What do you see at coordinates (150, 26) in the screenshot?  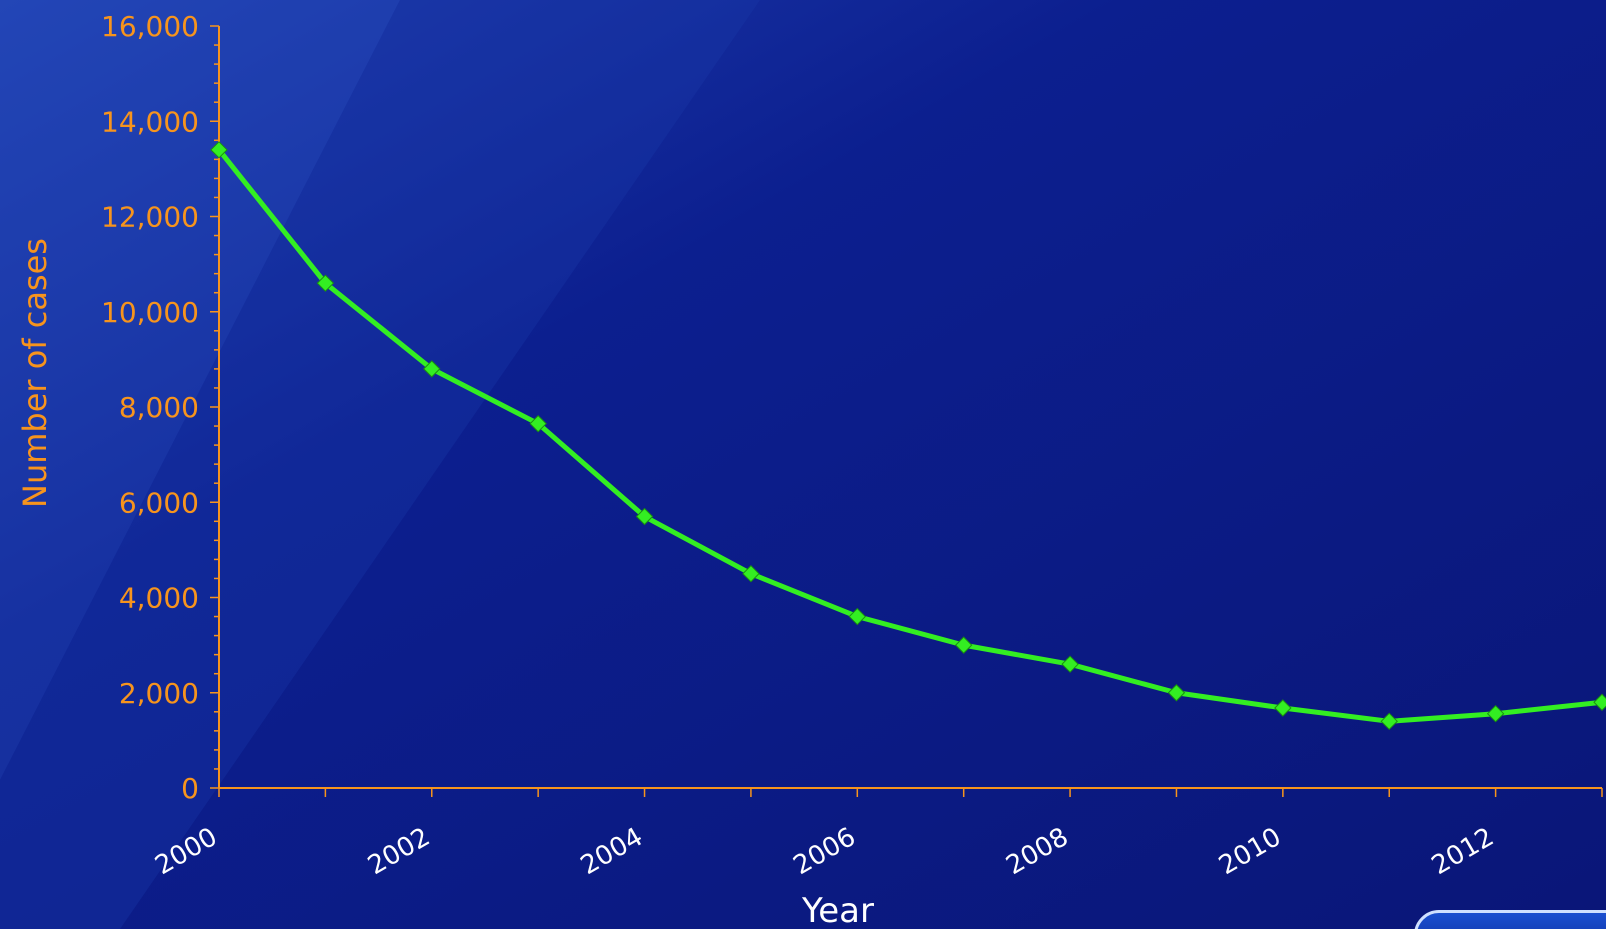 I see `y-tick-label: 16,000` at bounding box center [150, 26].